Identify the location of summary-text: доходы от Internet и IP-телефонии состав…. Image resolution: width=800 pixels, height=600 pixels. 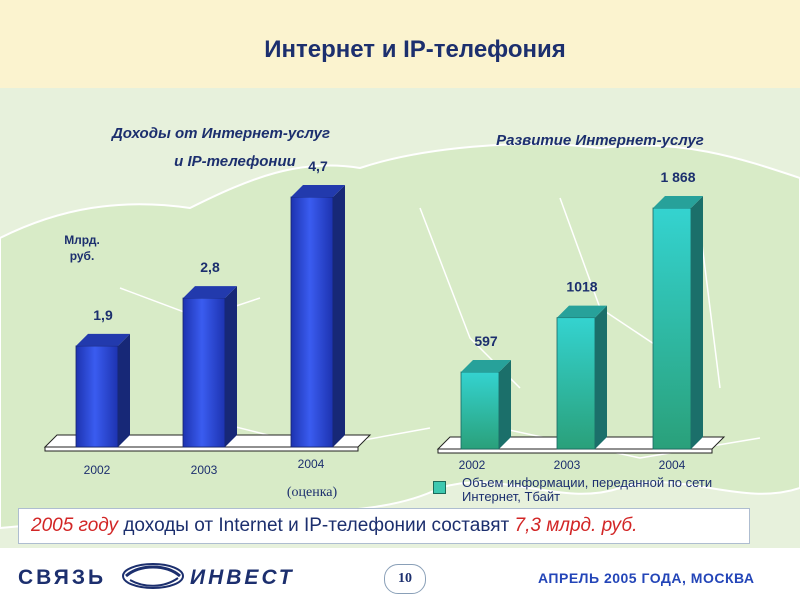
(316, 525).